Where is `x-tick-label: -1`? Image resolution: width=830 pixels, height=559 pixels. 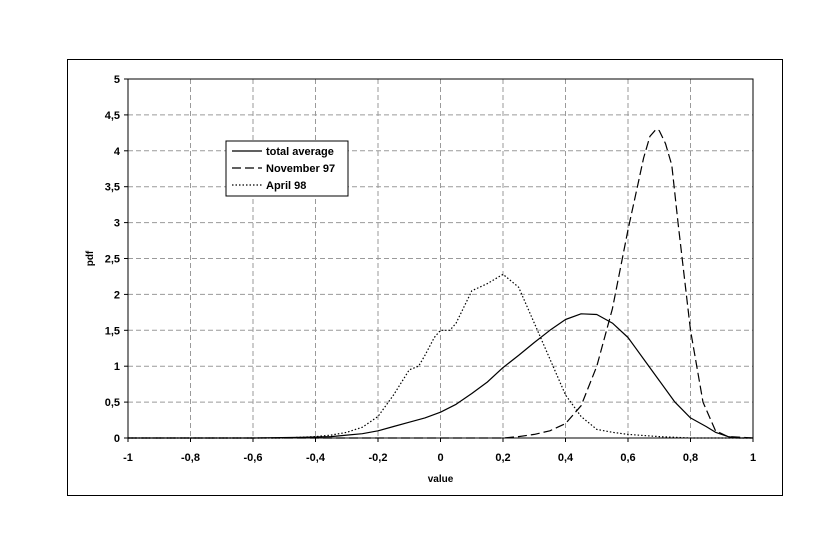 x-tick-label: -1 is located at coordinates (128, 458).